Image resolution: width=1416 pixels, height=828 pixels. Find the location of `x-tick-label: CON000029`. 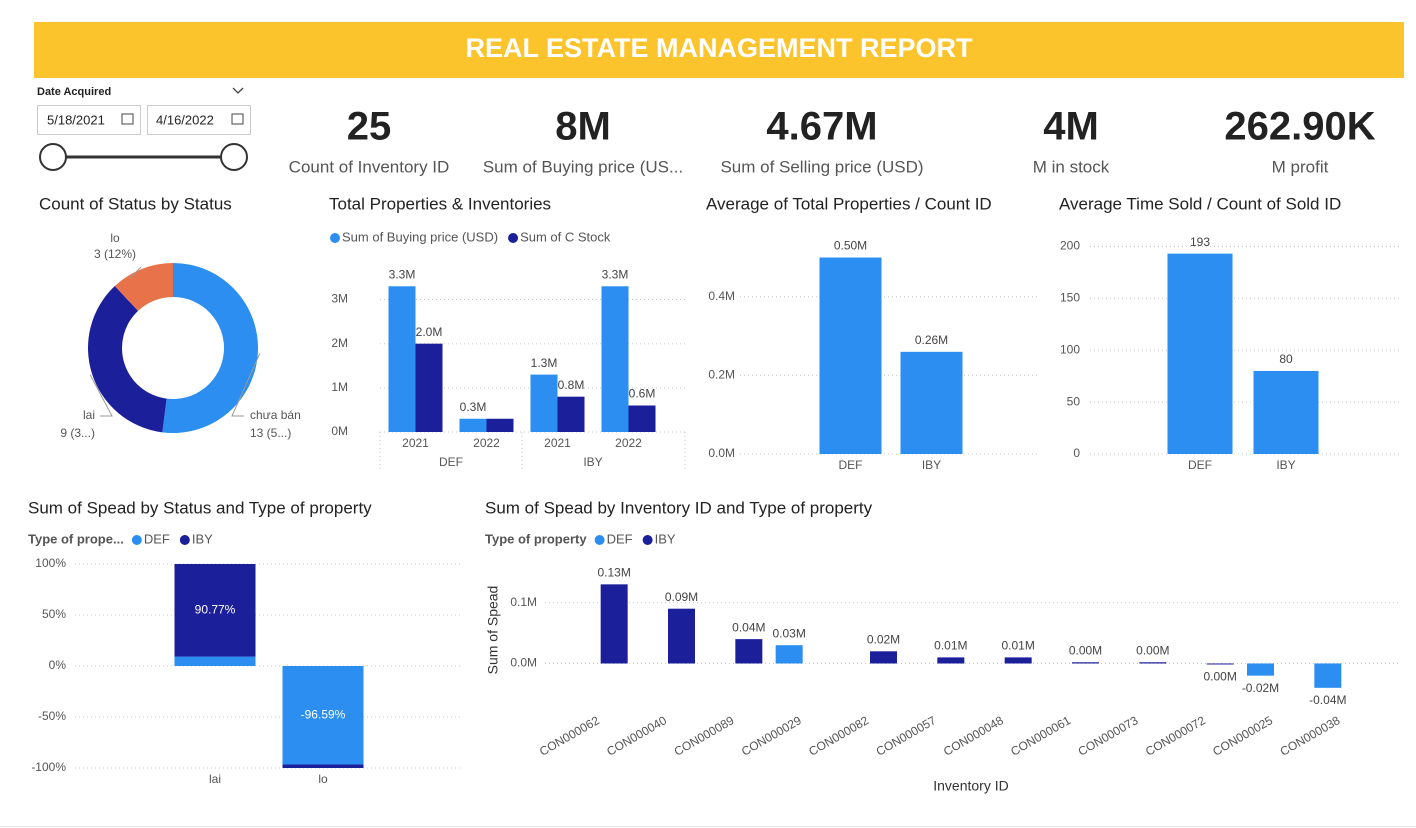

x-tick-label: CON000029 is located at coordinates (771, 736).